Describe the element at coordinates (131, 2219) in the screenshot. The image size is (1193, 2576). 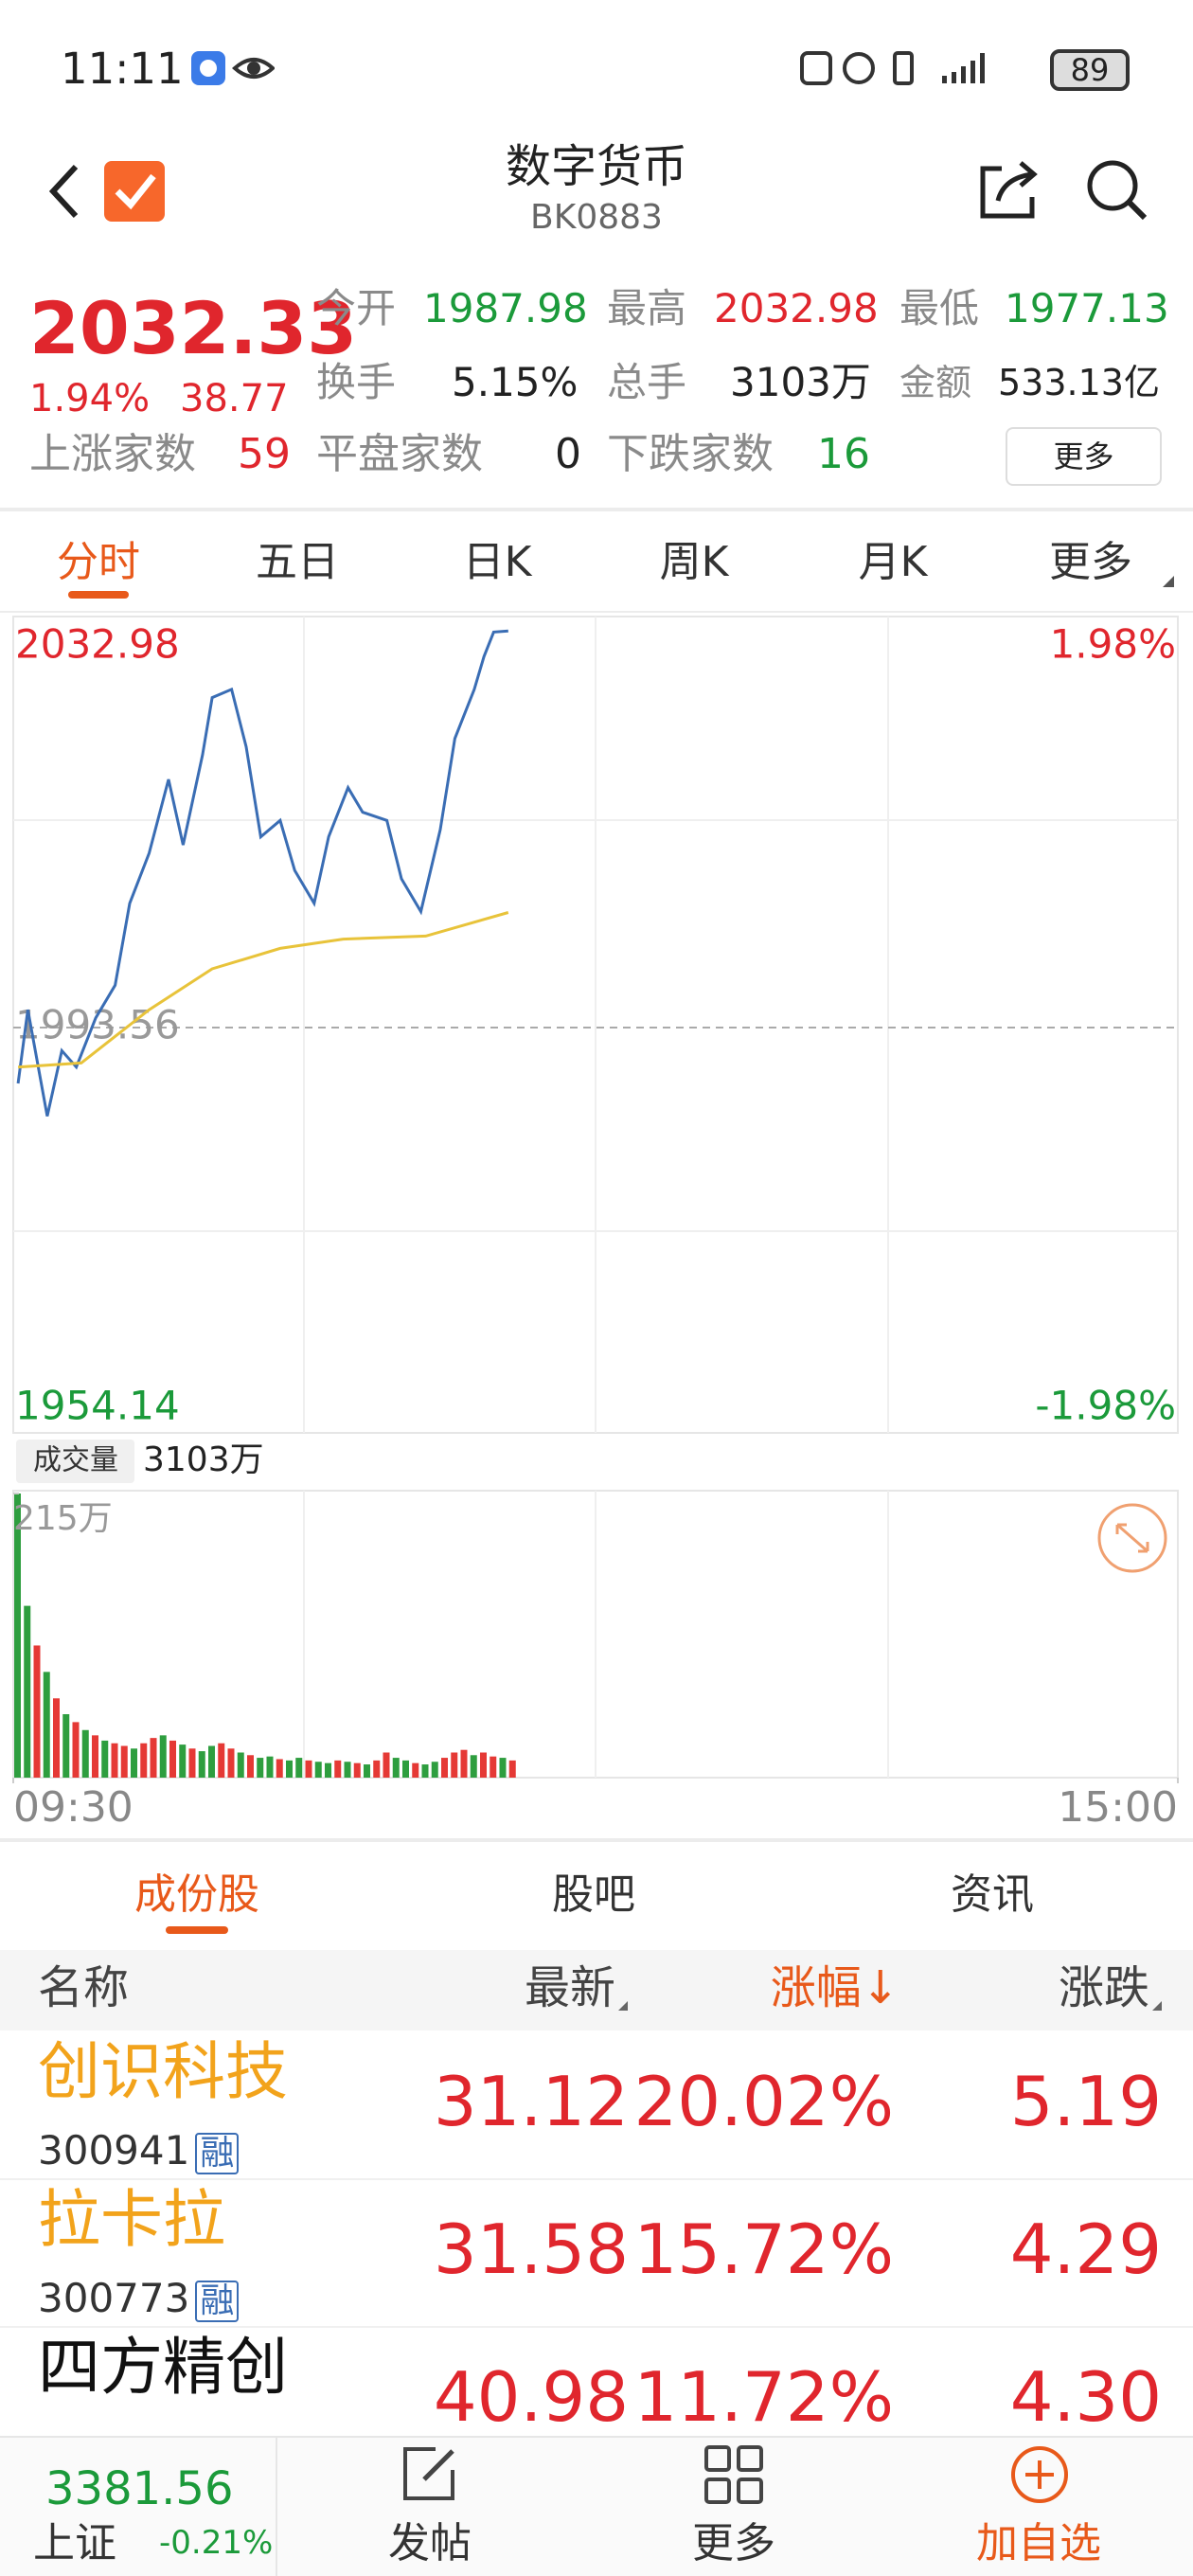
I see `stock-name: 拉卡拉` at that location.